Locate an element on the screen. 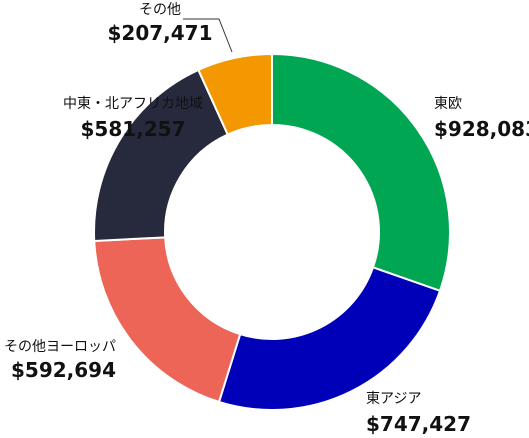 This screenshot has width=529, height=438. leader-lines is located at coordinates (208, 35).